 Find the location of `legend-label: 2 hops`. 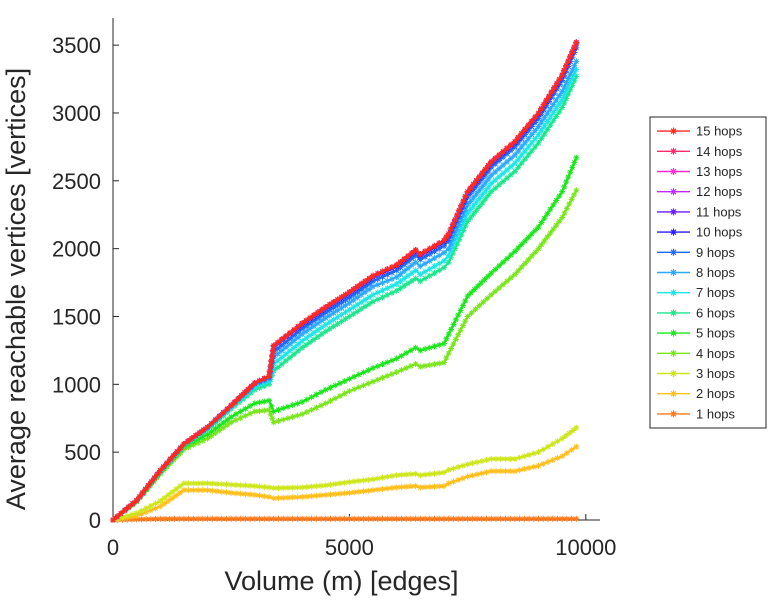

legend-label: 2 hops is located at coordinates (716, 393).